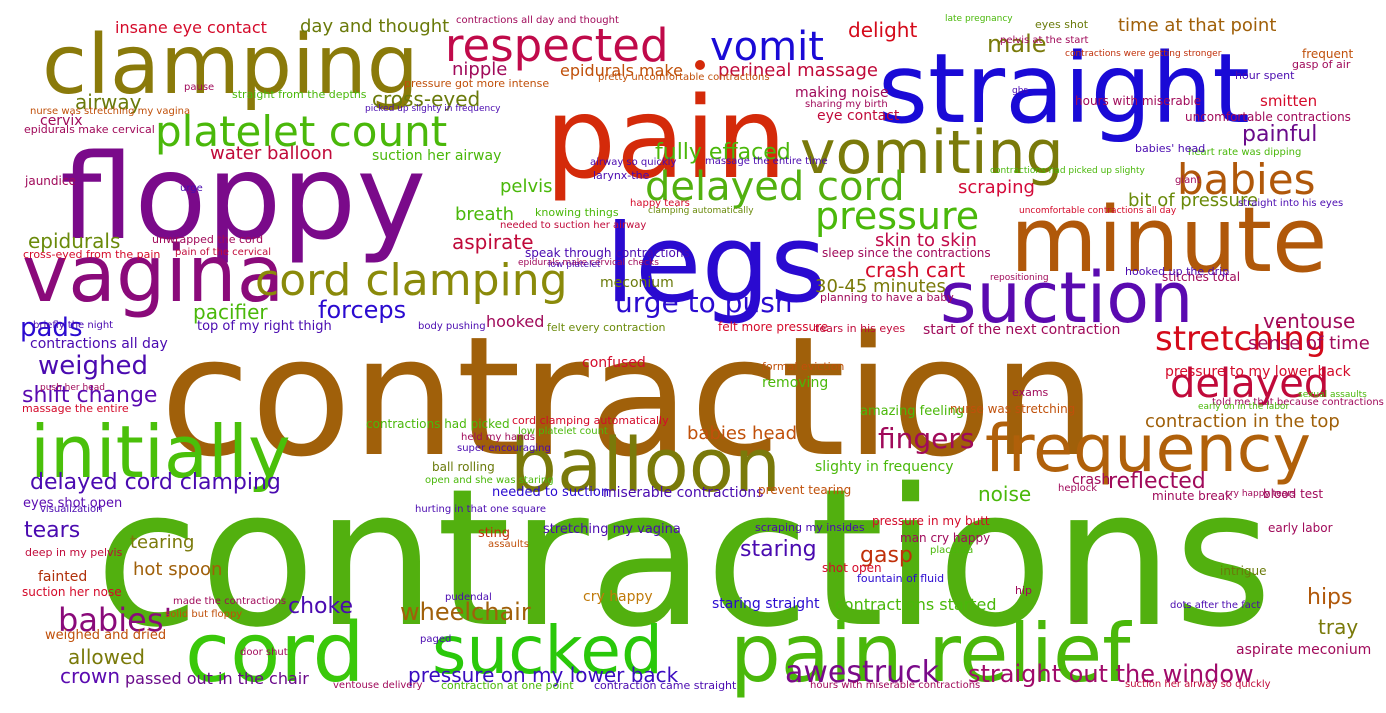 The height and width of the screenshot is (713, 1386). What do you see at coordinates (1241, 339) in the screenshot?
I see `word-stretching: stretching` at bounding box center [1241, 339].